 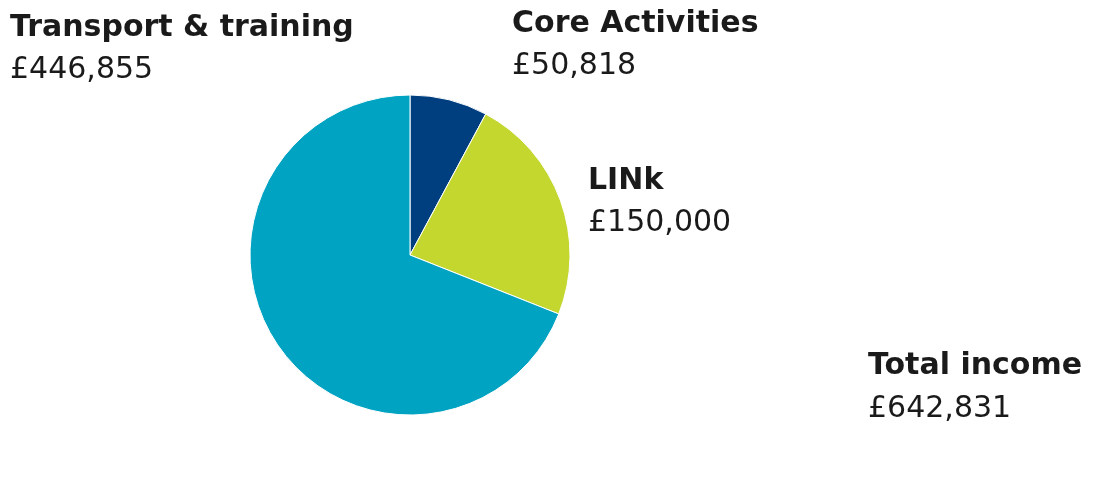 I want to click on slice-label: Core Activities, so click(x=635, y=21).